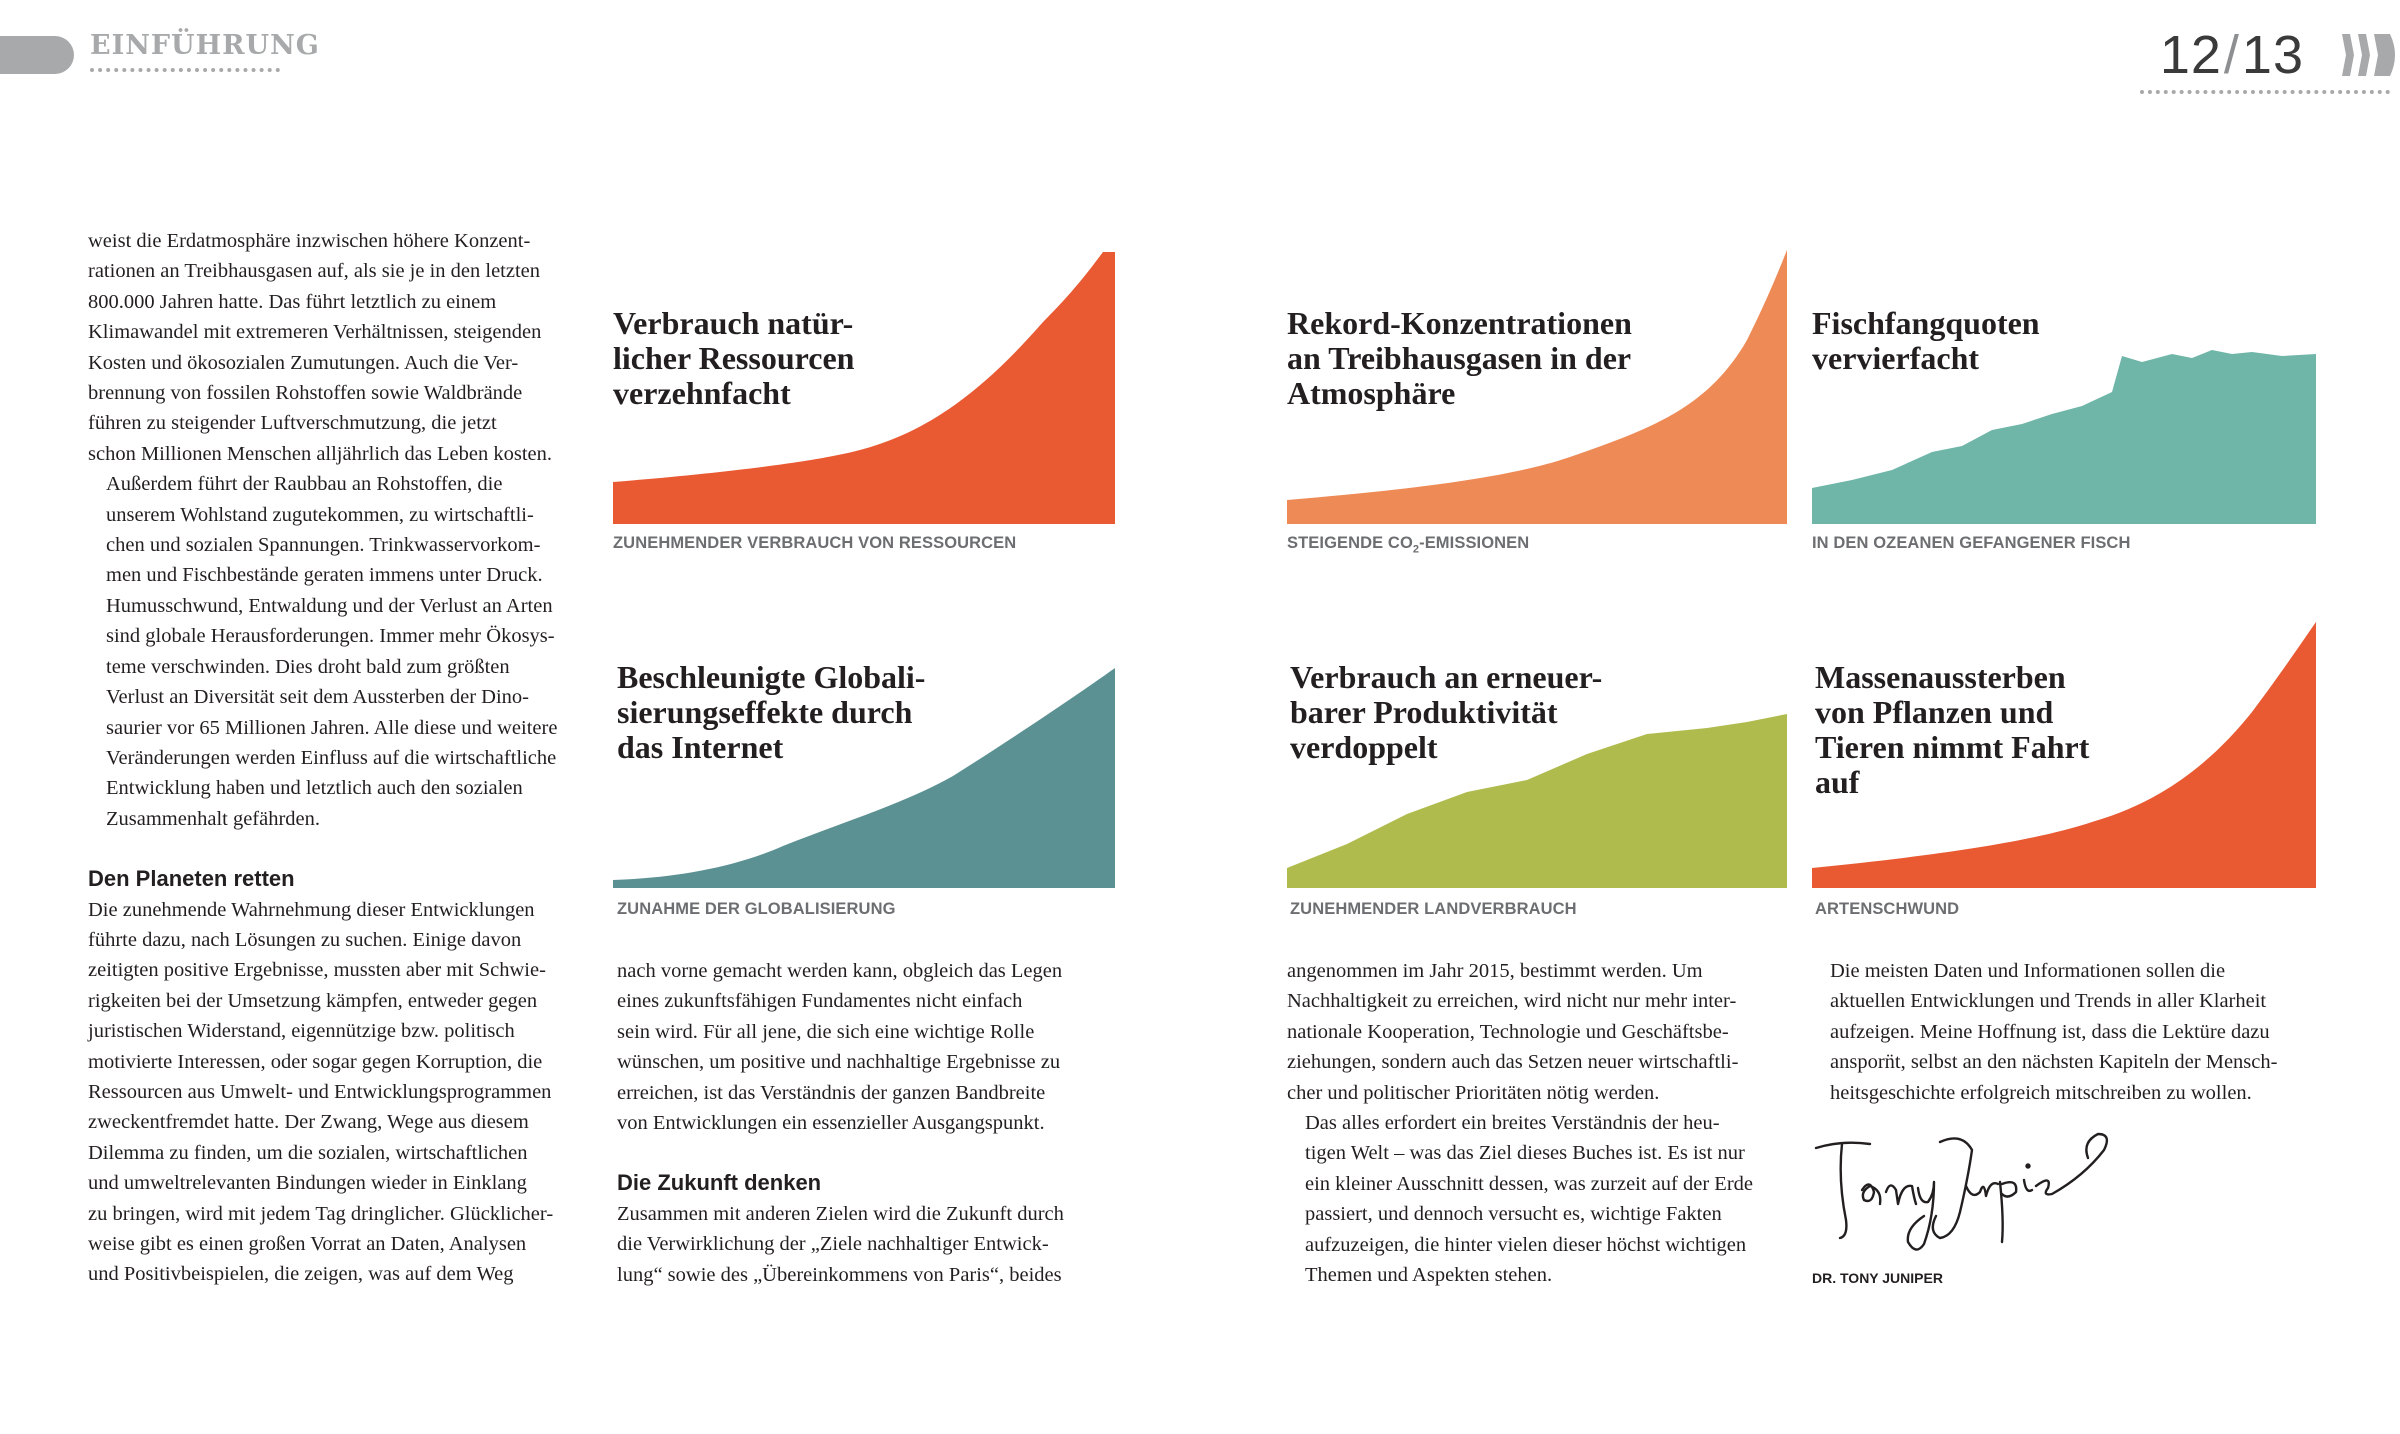 The width and height of the screenshot is (2400, 1434). I want to click on section-tab, so click(37, 55).